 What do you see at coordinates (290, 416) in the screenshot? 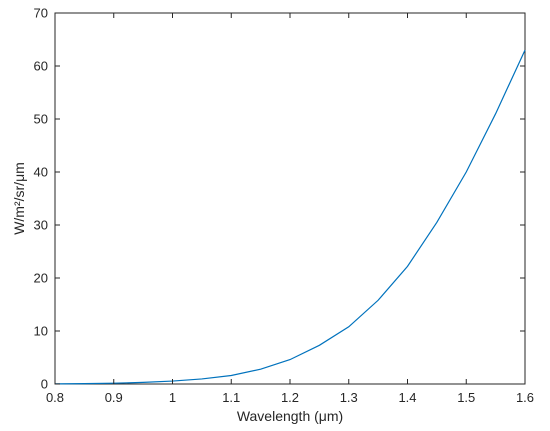
I see `x-axis-label: Wavelength (μm)` at bounding box center [290, 416].